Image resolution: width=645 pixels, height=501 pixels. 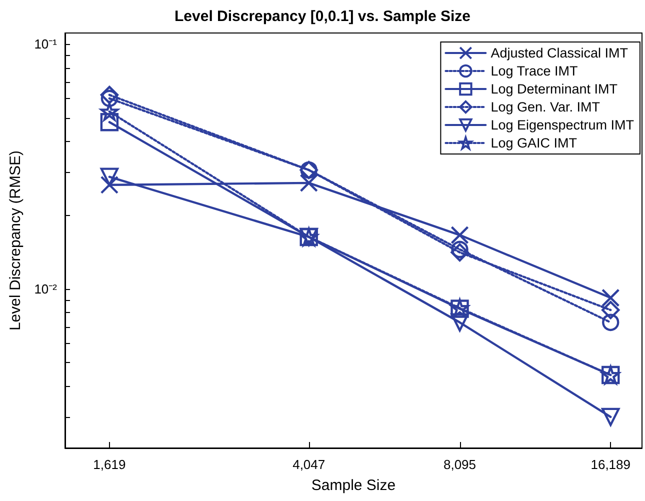 I want to click on x-tick-label: 16,189, so click(x=610, y=464).